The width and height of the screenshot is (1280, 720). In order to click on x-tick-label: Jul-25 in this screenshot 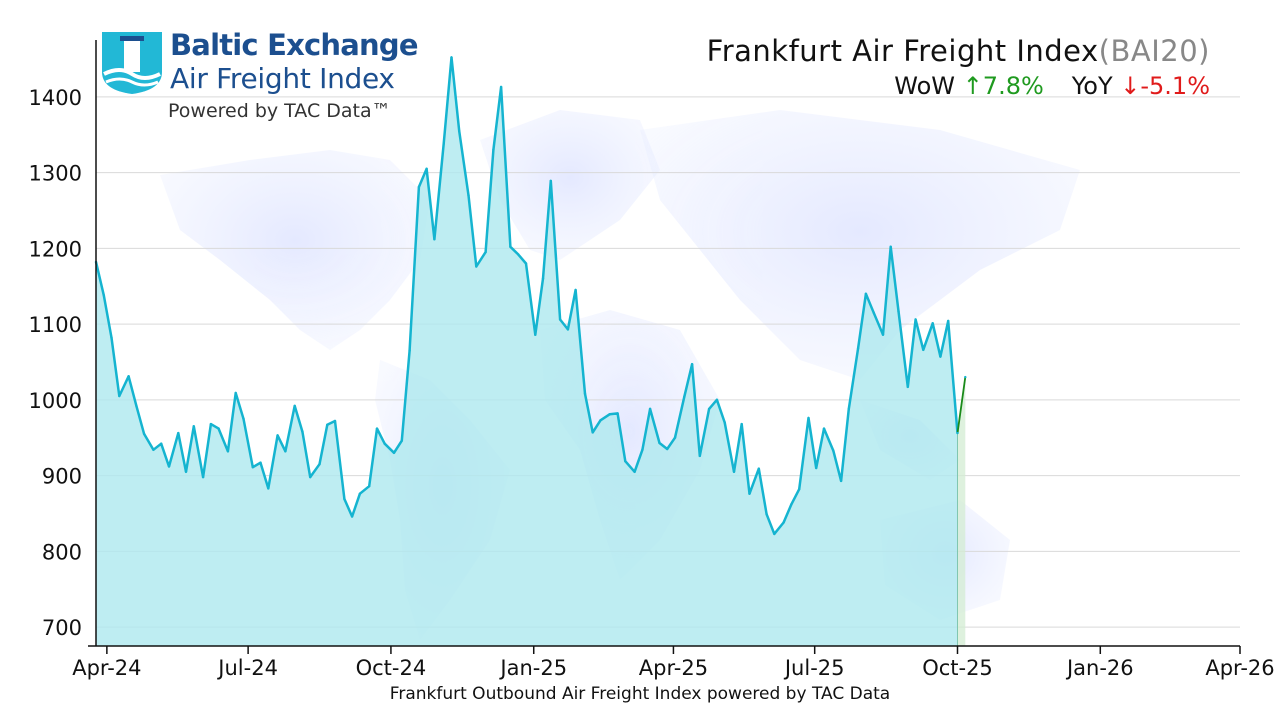, I will do `click(814, 668)`.